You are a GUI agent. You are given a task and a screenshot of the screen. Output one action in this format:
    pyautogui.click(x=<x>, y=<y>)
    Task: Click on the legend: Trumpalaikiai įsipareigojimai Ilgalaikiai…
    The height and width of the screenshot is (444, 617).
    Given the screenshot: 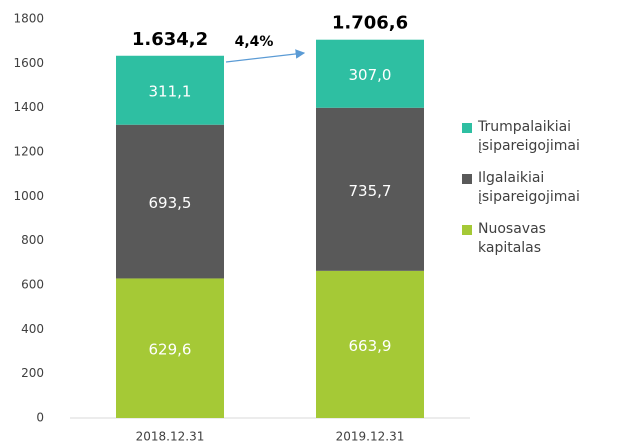 What is the action you would take?
    pyautogui.click(x=537, y=194)
    